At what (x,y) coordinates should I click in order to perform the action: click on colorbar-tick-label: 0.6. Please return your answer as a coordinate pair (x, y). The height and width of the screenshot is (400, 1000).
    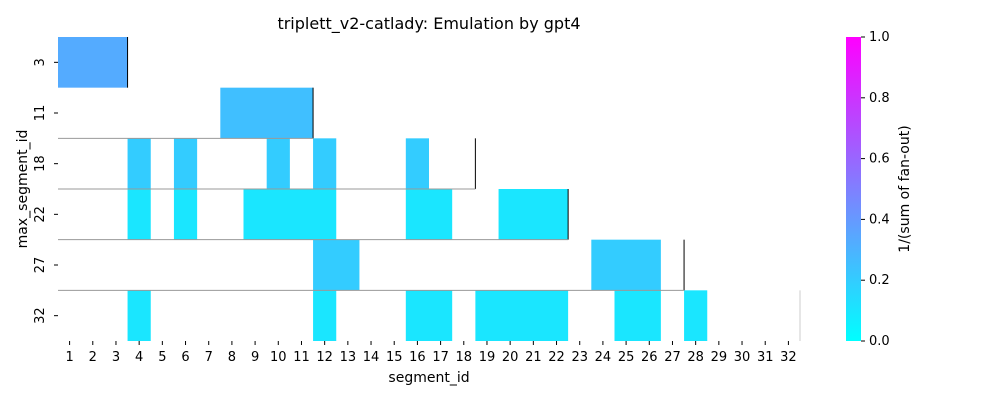
    Looking at the image, I should click on (879, 159).